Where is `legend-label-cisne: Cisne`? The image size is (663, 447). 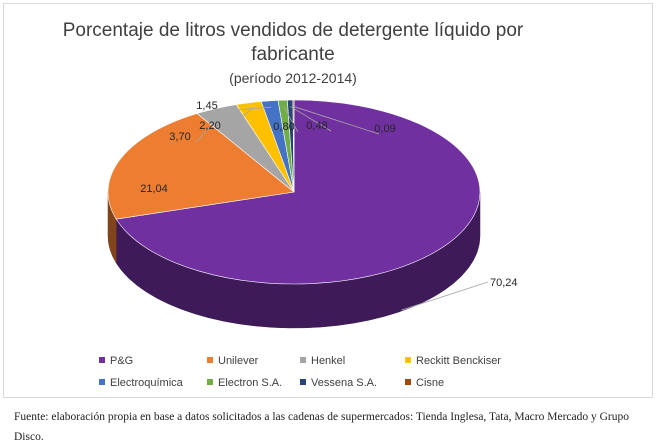
legend-label-cisne: Cisne is located at coordinates (430, 383).